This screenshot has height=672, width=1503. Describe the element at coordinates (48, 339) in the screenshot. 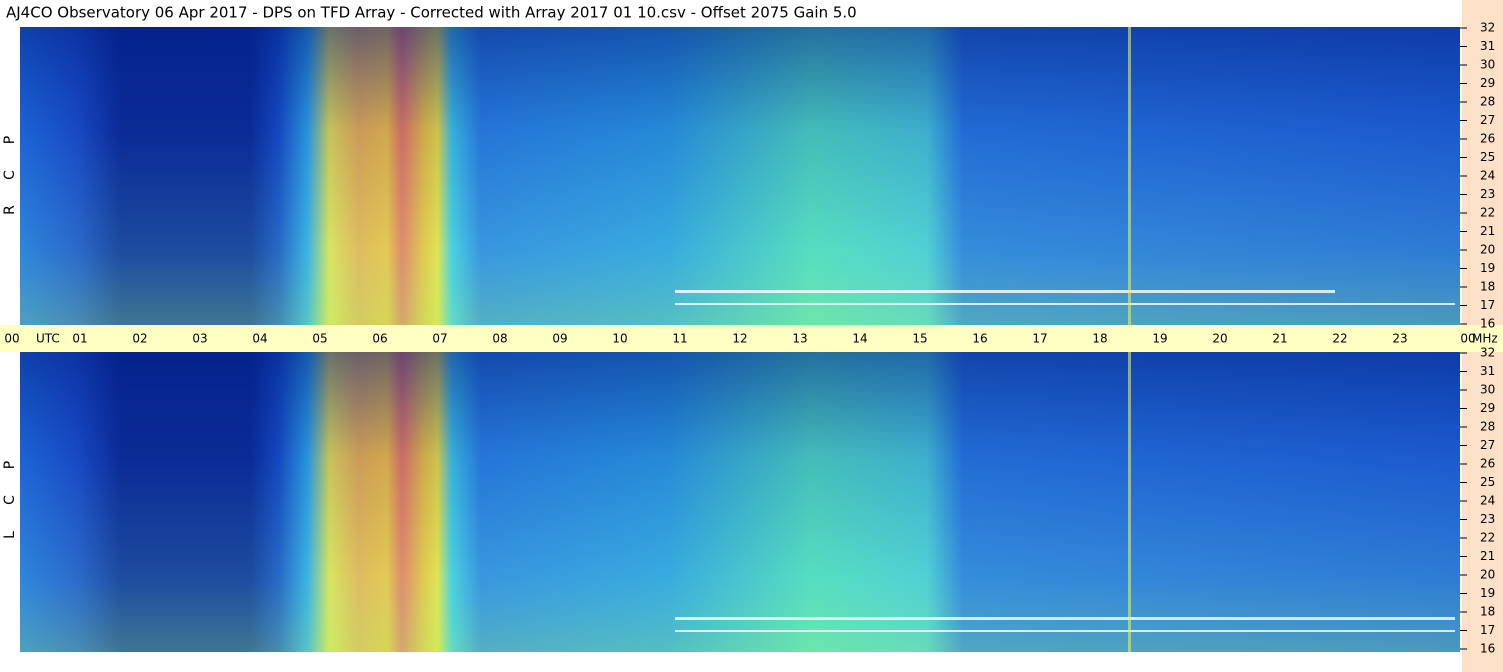

I see `time-unit: UTC` at that location.